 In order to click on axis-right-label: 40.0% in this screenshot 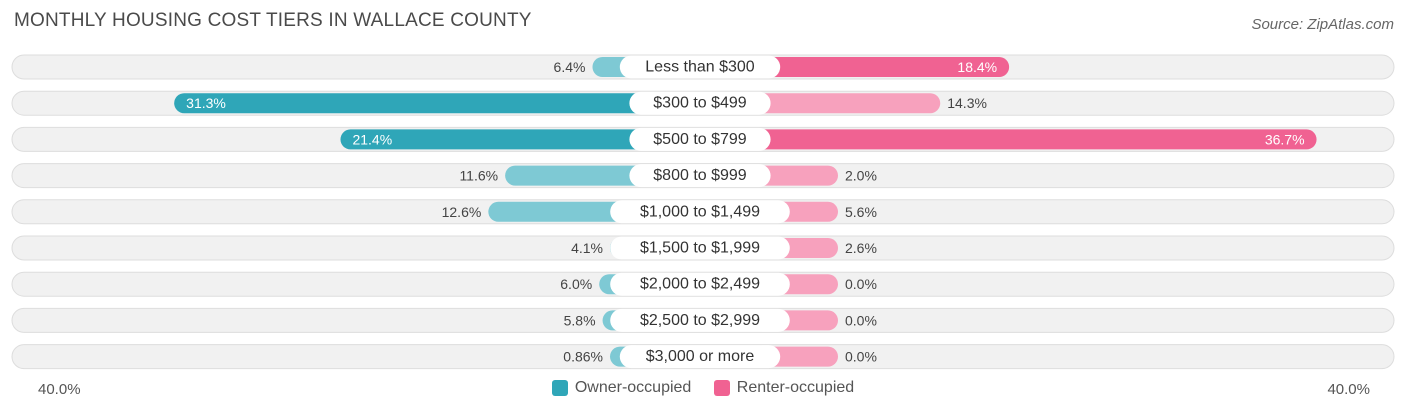, I will do `click(1348, 389)`.